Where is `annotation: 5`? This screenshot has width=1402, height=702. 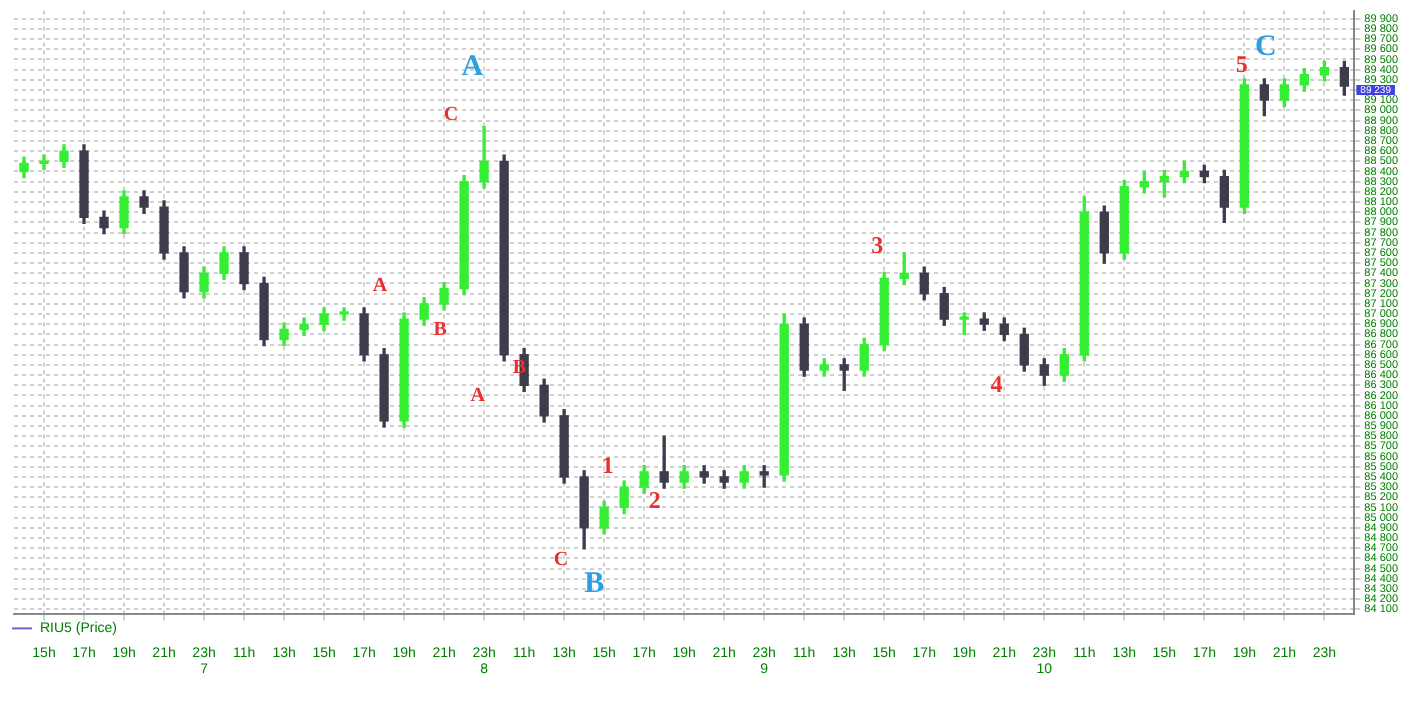
annotation: 5 is located at coordinates (1241, 63).